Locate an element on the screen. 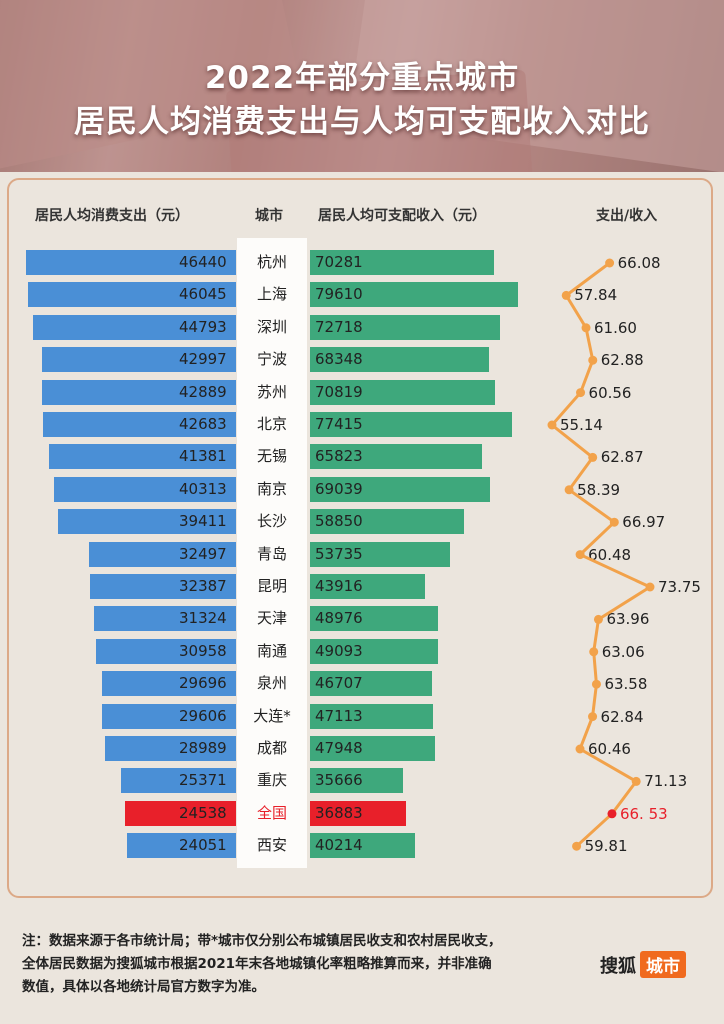  header-ratio: 支出/收入 is located at coordinates (627, 216).